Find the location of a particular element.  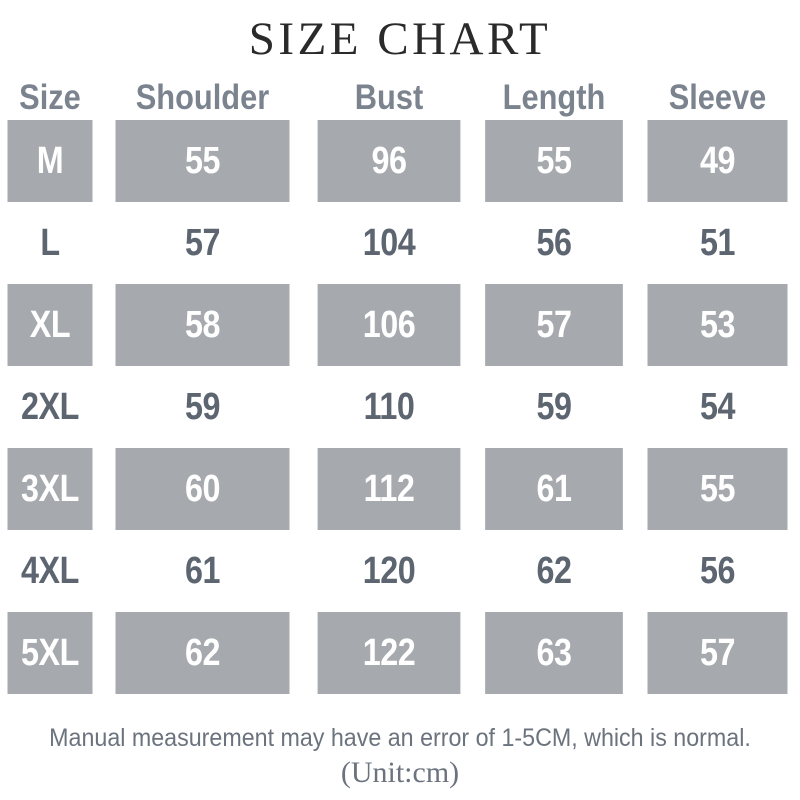

table-row: 5XL 62 122 63 57 is located at coordinates (400, 653).